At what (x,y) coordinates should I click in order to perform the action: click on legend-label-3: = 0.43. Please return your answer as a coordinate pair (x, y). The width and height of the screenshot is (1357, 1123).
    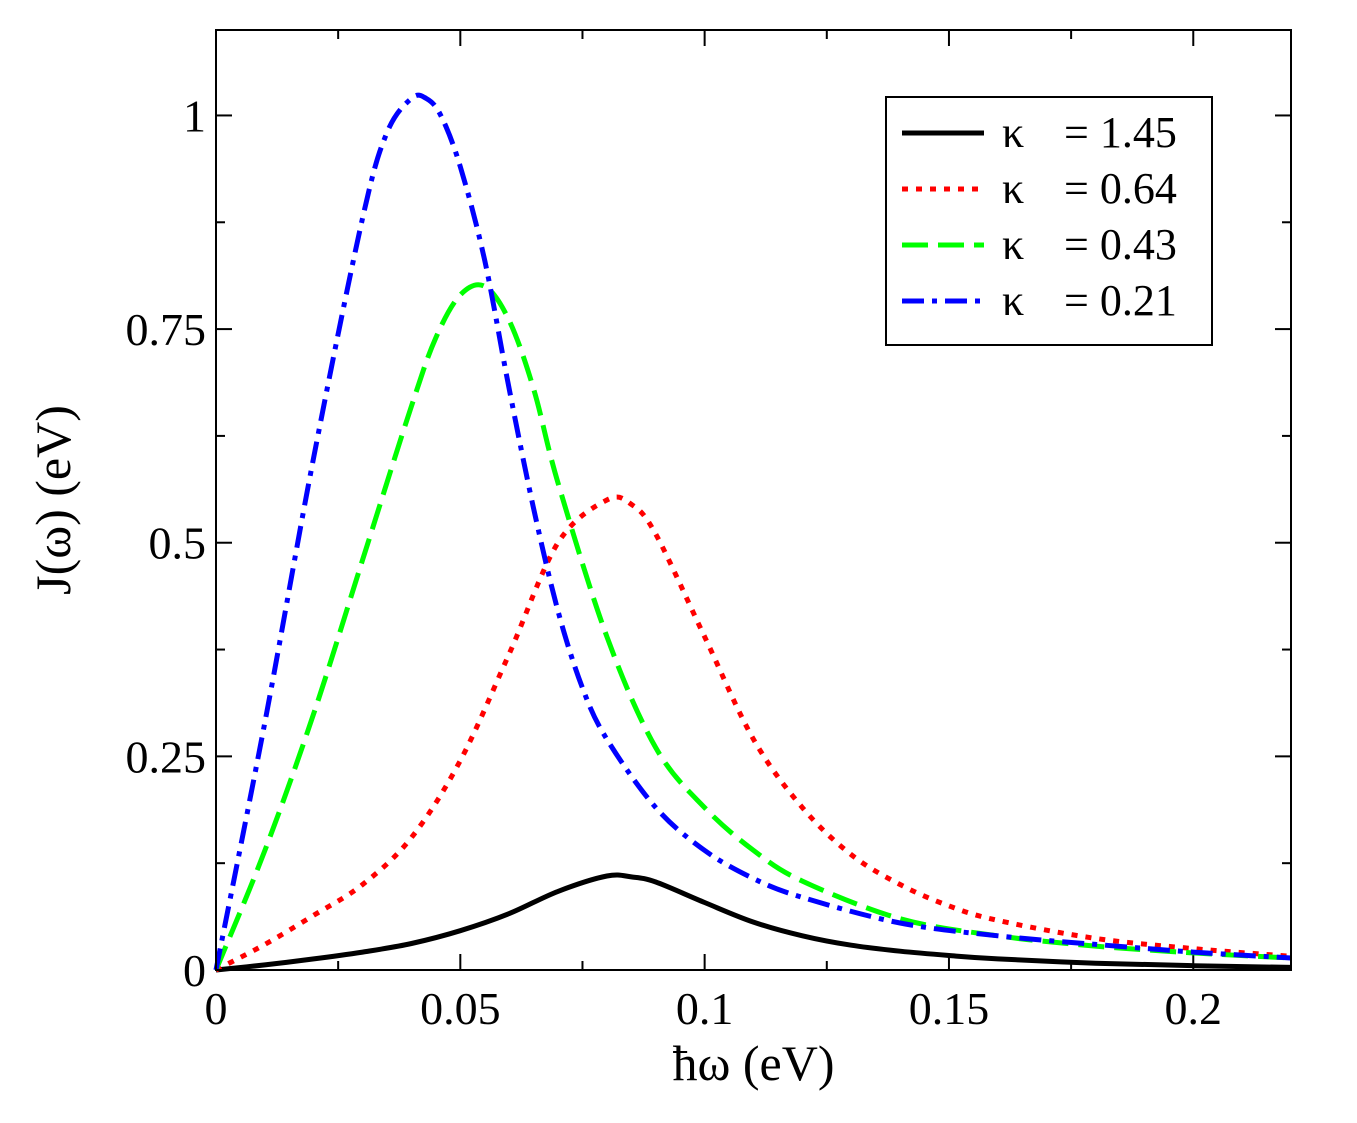
    Looking at the image, I should click on (1120, 244).